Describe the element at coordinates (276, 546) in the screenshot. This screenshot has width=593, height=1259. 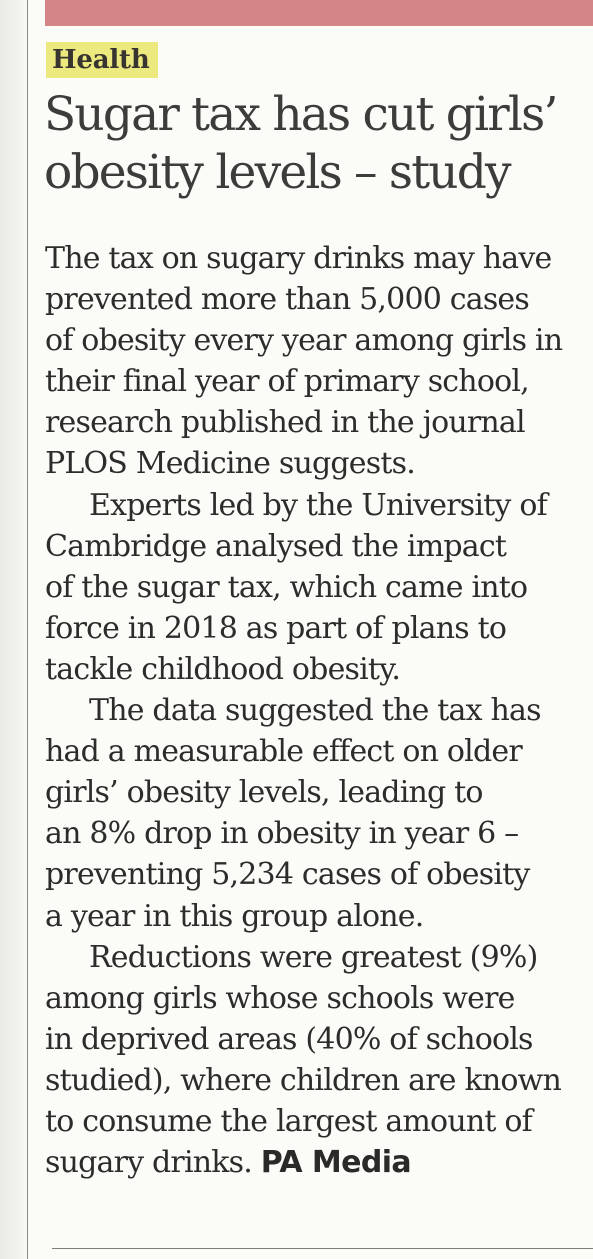
I see `body-line: Cambridge analysed the impact` at that location.